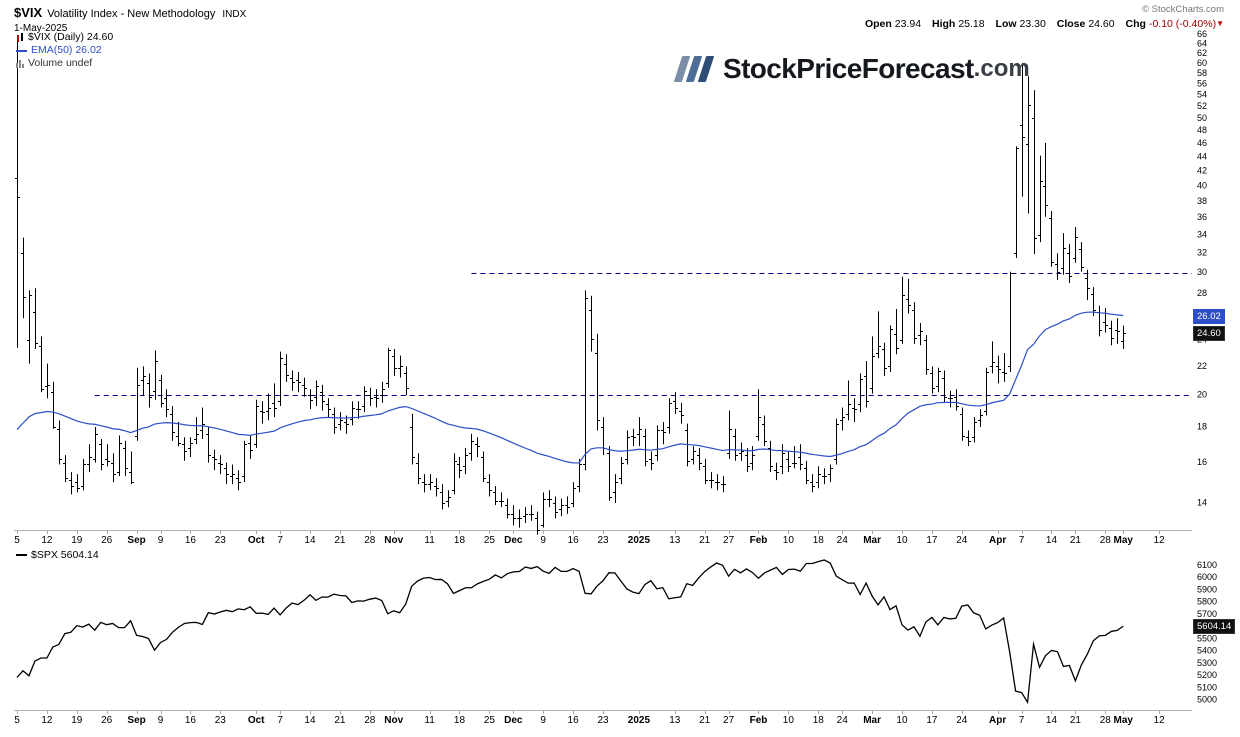 The width and height of the screenshot is (1240, 737). Describe the element at coordinates (1135, 24) in the screenshot. I see `quote-chg-label: Chg` at that location.